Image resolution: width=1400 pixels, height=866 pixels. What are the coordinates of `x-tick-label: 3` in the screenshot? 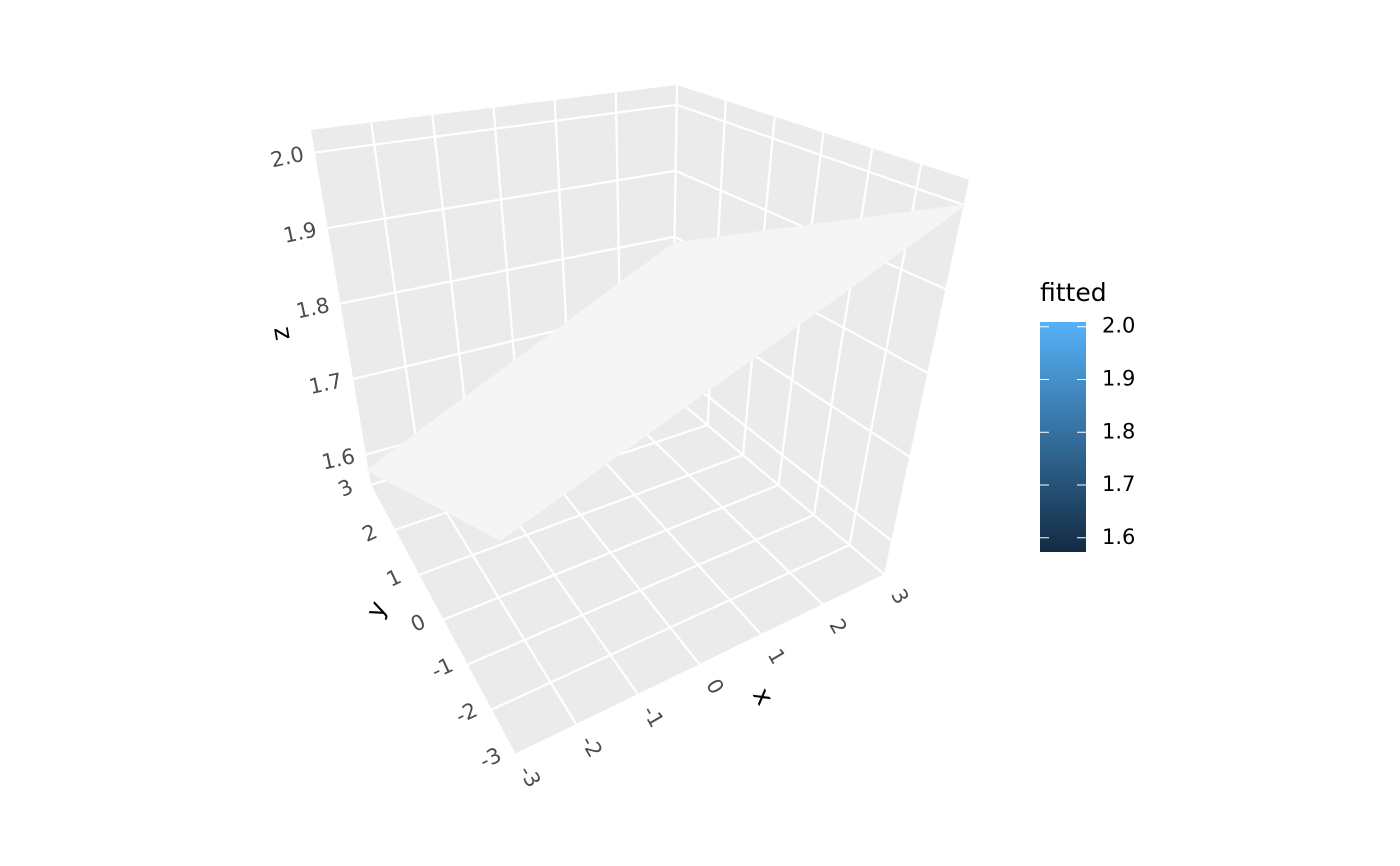 It's located at (899, 597).